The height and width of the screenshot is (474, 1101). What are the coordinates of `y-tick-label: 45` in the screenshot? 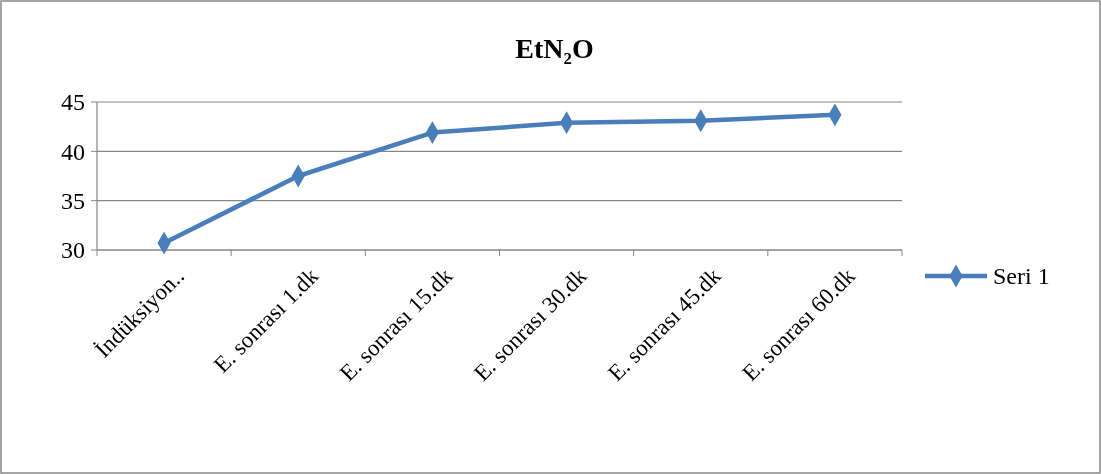 It's located at (73, 102).